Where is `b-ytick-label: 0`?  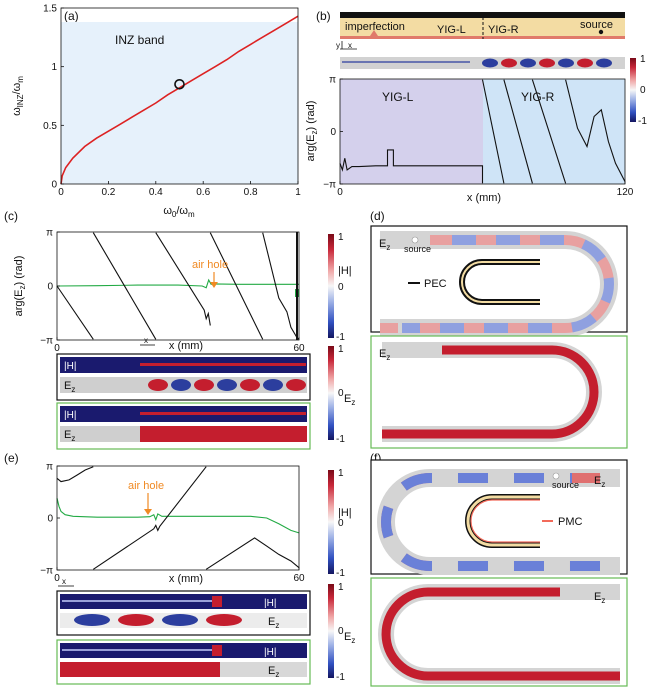 b-ytick-label: 0 is located at coordinates (333, 132).